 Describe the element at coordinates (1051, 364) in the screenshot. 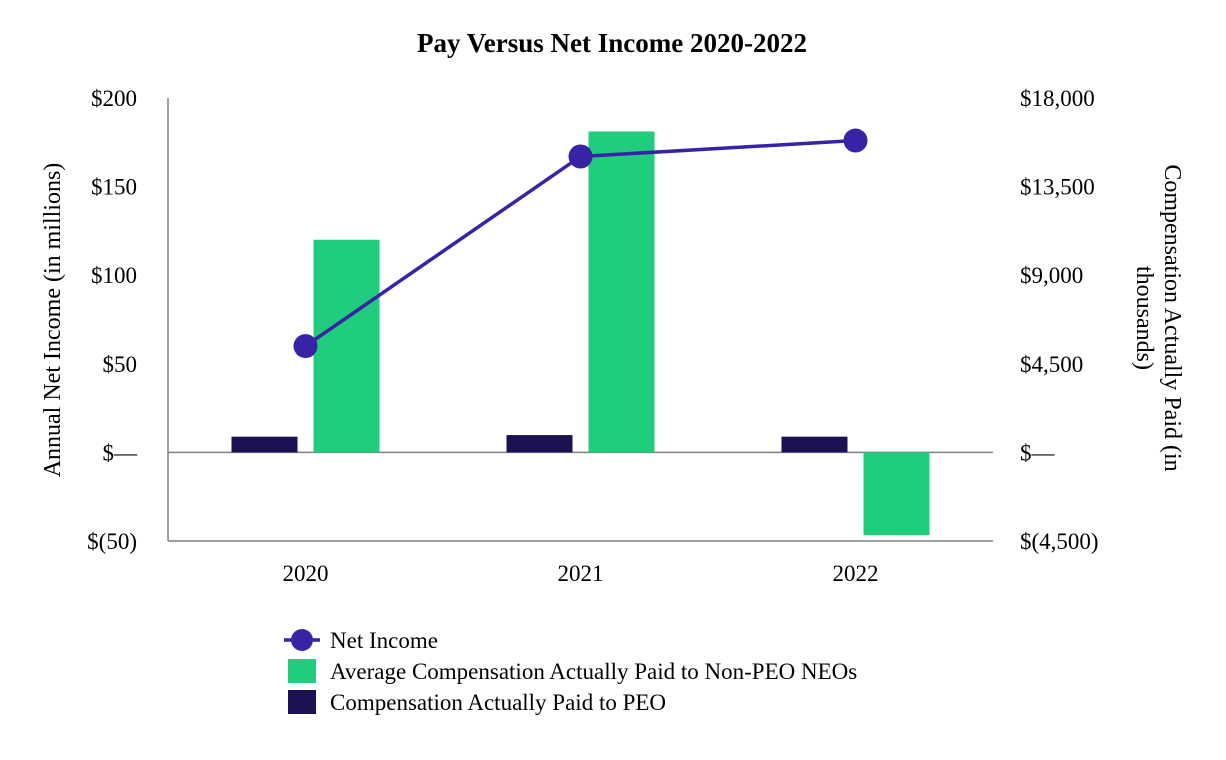

I see `right-axis-tick-label: $4,500` at that location.